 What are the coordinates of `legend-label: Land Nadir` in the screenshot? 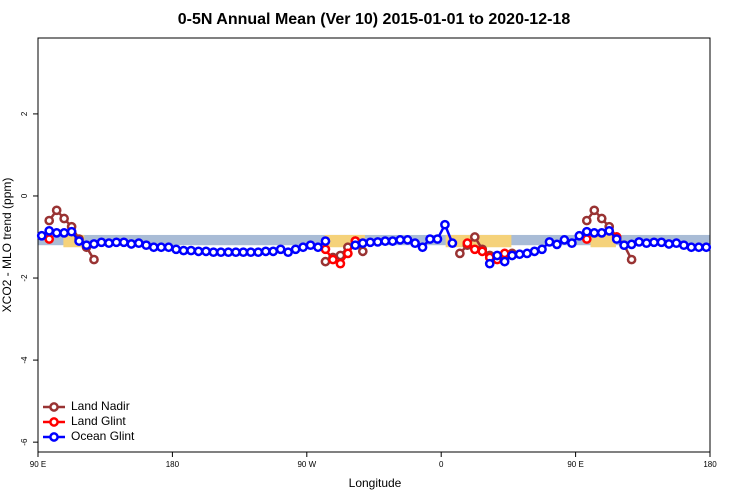 It's located at (100, 406).